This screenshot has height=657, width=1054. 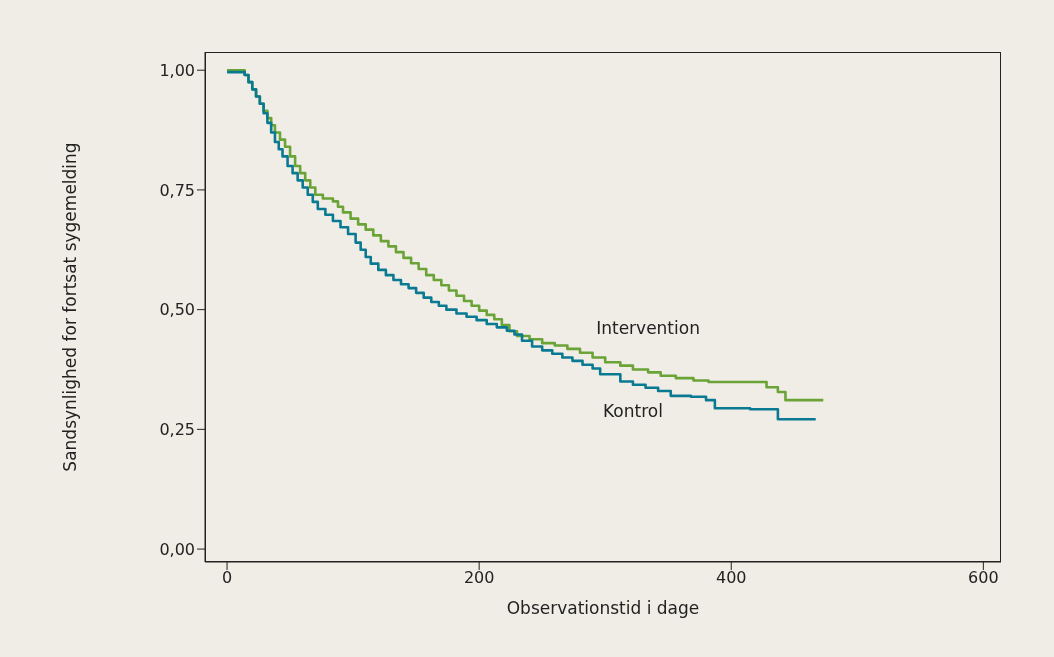 I want to click on series-label: Kontrol, so click(x=632, y=410).